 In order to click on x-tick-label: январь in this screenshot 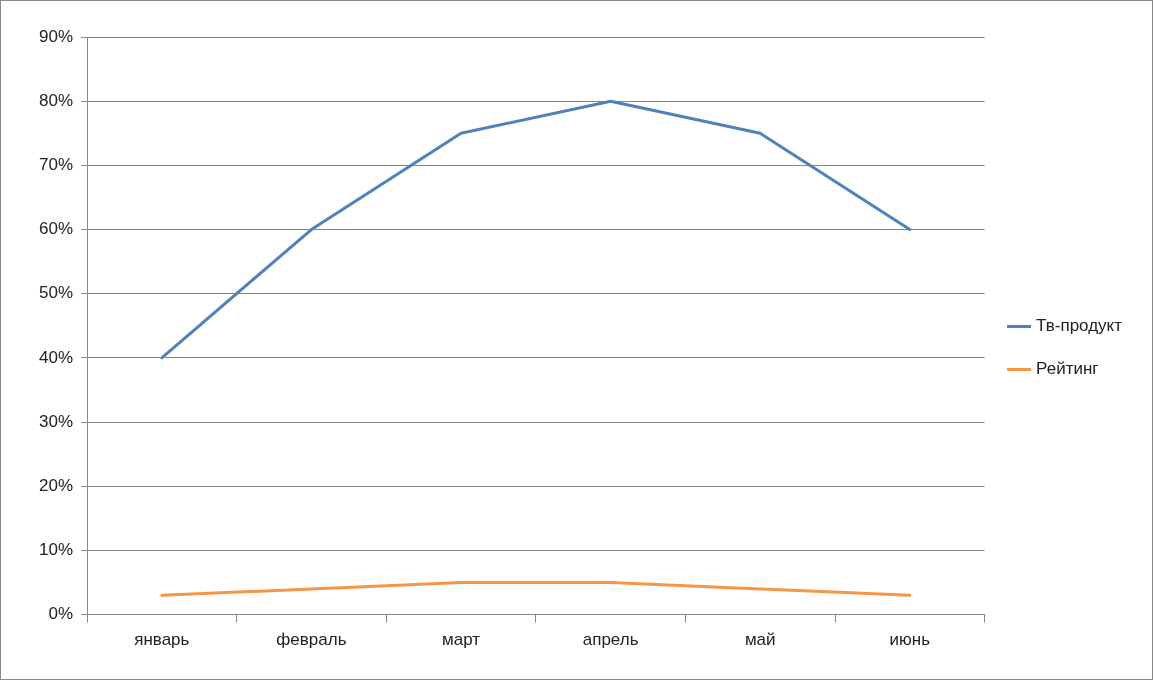, I will do `click(162, 640)`.